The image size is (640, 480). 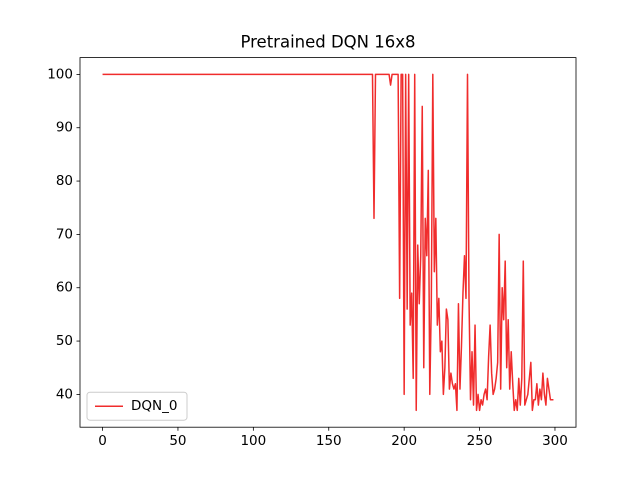 I want to click on y-tick-label: 90, so click(x=64, y=128).